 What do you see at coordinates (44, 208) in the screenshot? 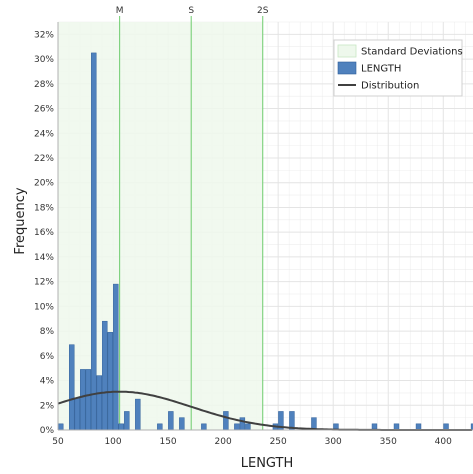
I see `y-tick-label: 18%` at bounding box center [44, 208].